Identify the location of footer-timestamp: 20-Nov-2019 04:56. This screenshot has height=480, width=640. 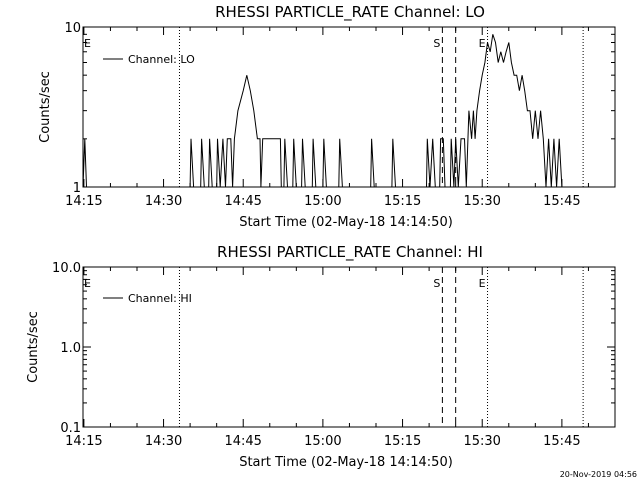
(598, 474).